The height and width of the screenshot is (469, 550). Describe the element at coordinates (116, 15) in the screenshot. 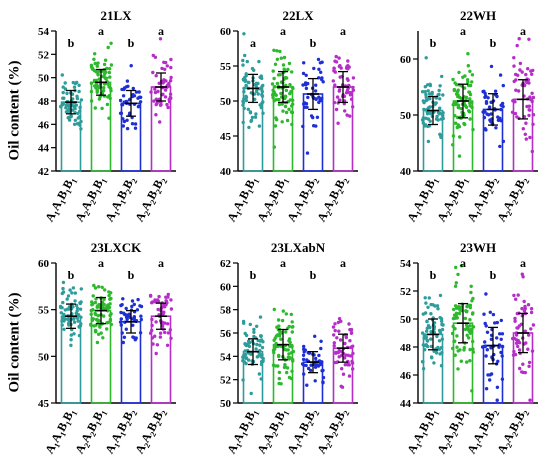

I see `chart-title: 21LX` at that location.